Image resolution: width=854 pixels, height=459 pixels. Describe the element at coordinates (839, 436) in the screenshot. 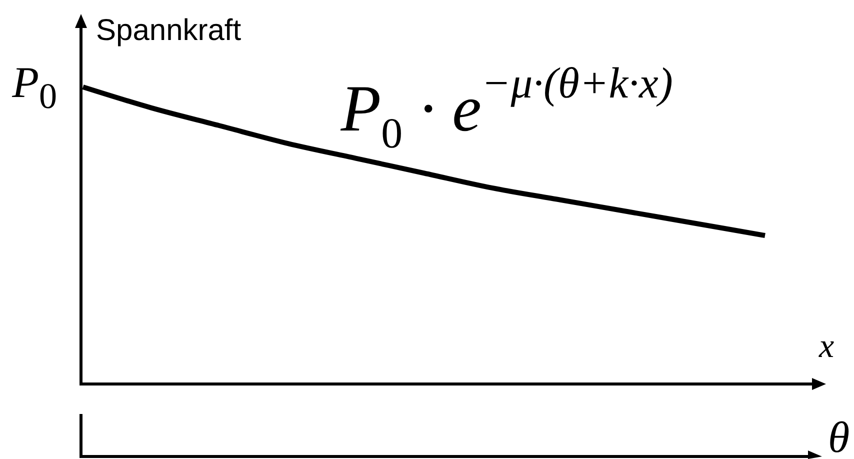

I see `x2-axis-title: θ` at that location.